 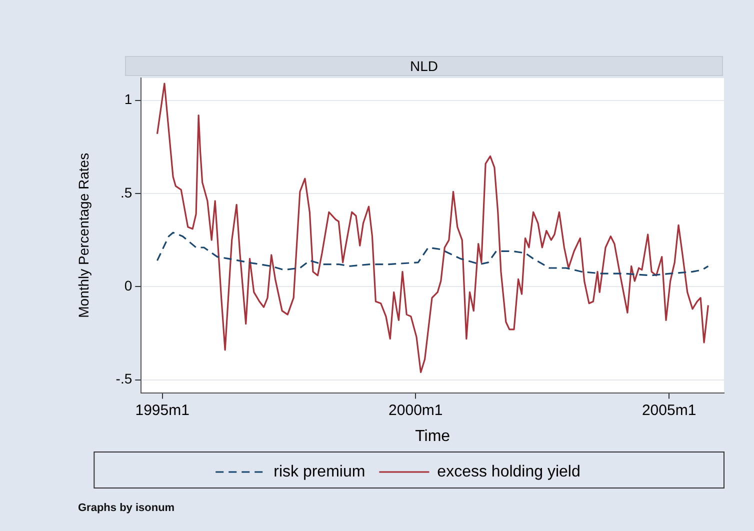 I want to click on y-tick-label: 0, so click(x=128, y=285).